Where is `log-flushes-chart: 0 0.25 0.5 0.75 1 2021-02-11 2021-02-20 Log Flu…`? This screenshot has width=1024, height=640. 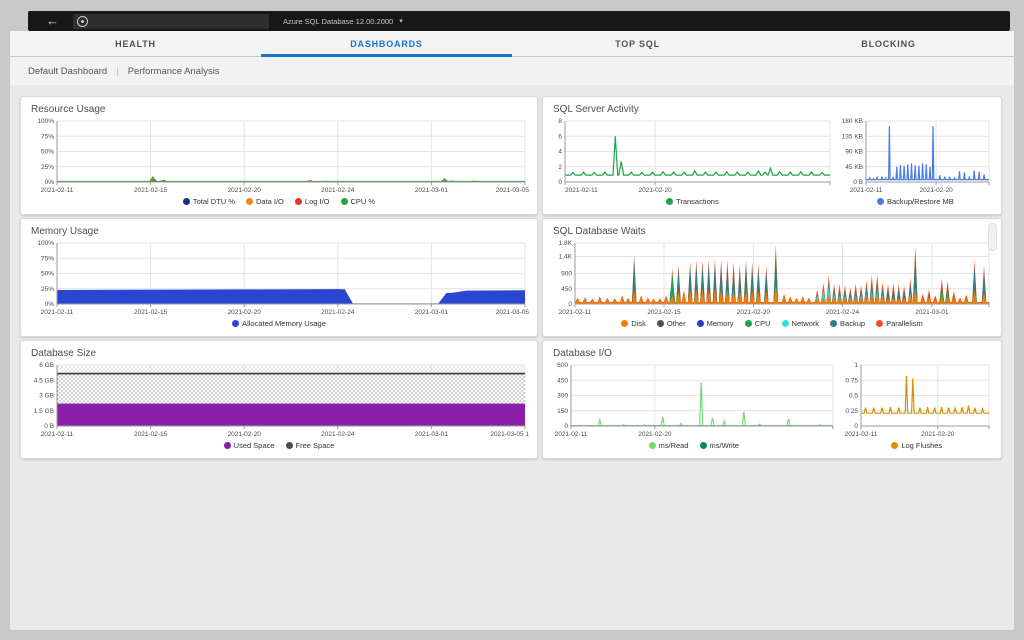 log-flushes-chart: 0 0.25 0.5 0.75 1 2021-02-11 2021-02-20 Log Flu… is located at coordinates (917, 406).